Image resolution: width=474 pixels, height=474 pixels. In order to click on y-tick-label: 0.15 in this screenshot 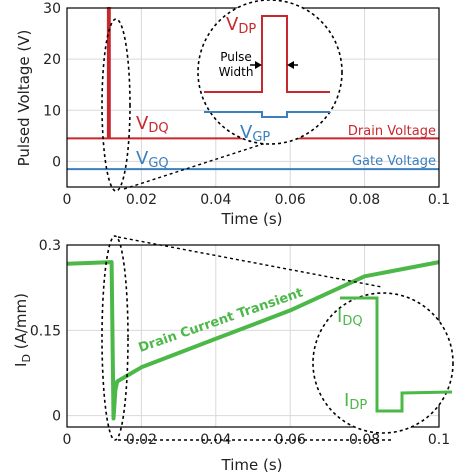, I will do `click(45, 331)`.